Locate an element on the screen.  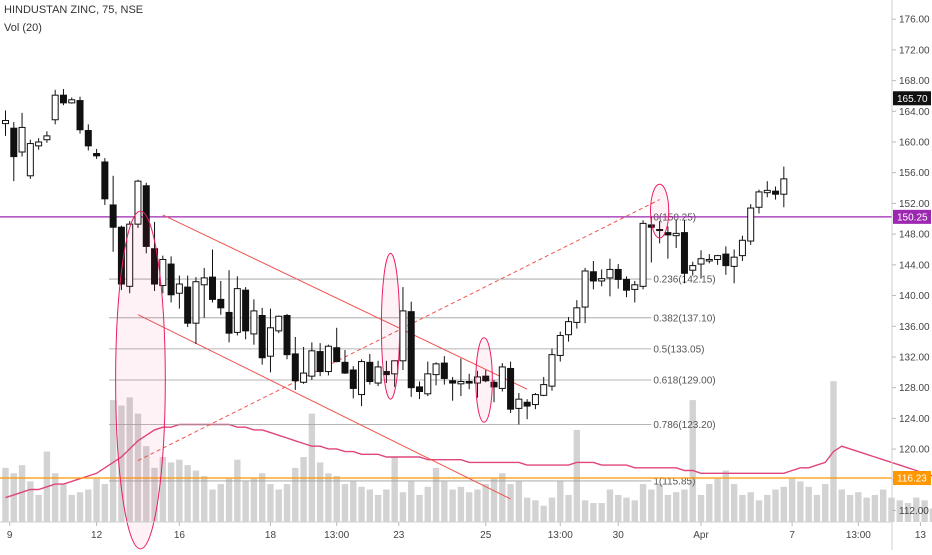
price-tick-label: 128.00 is located at coordinates (914, 388).